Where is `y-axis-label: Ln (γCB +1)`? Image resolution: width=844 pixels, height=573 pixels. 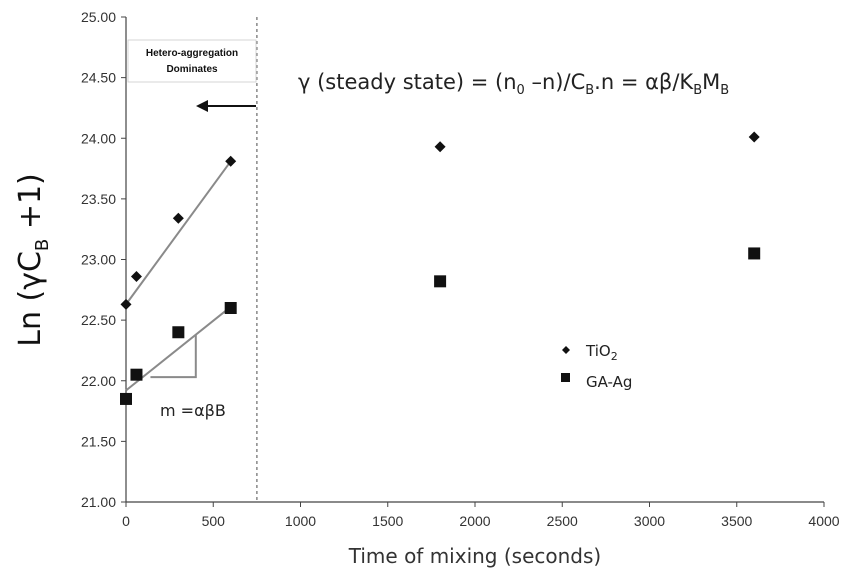 y-axis-label: Ln (γCB +1) is located at coordinates (33, 260).